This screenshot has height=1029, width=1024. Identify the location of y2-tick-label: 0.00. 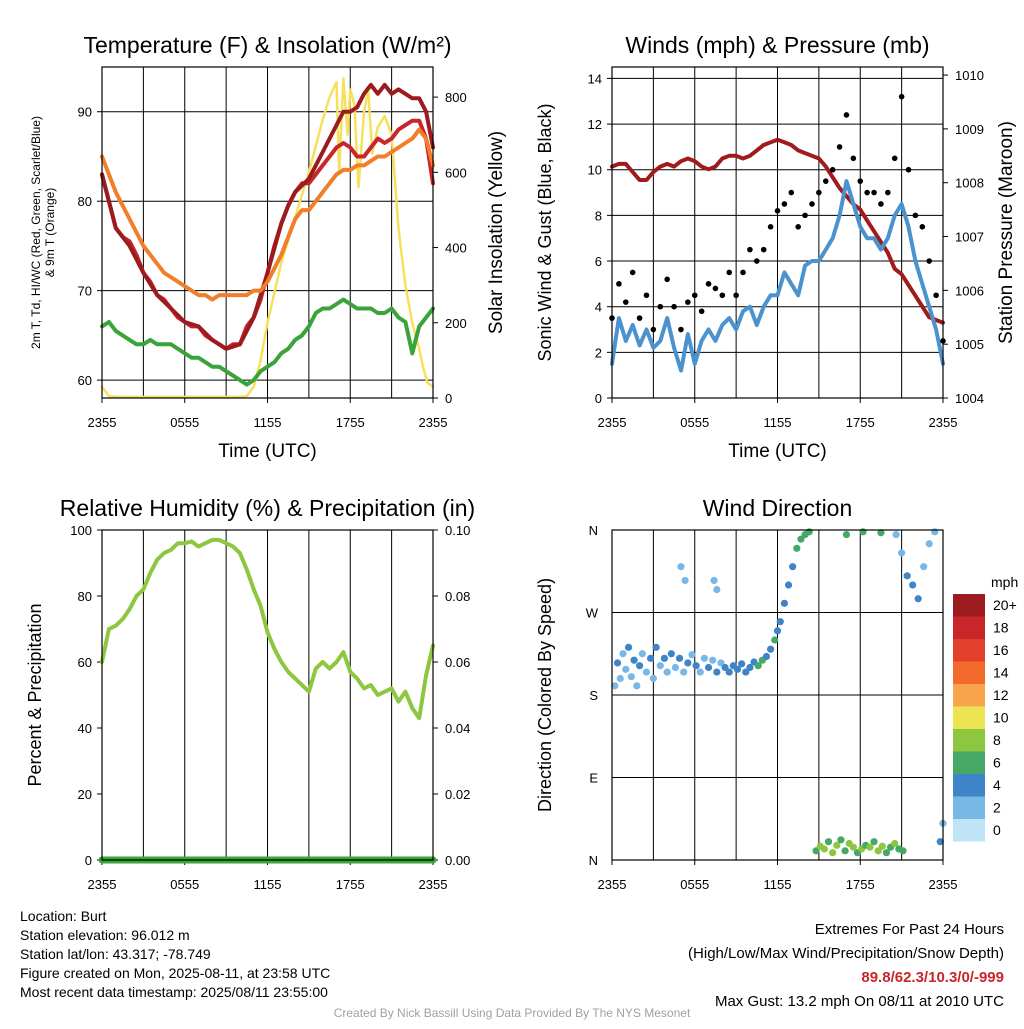
(457, 860).